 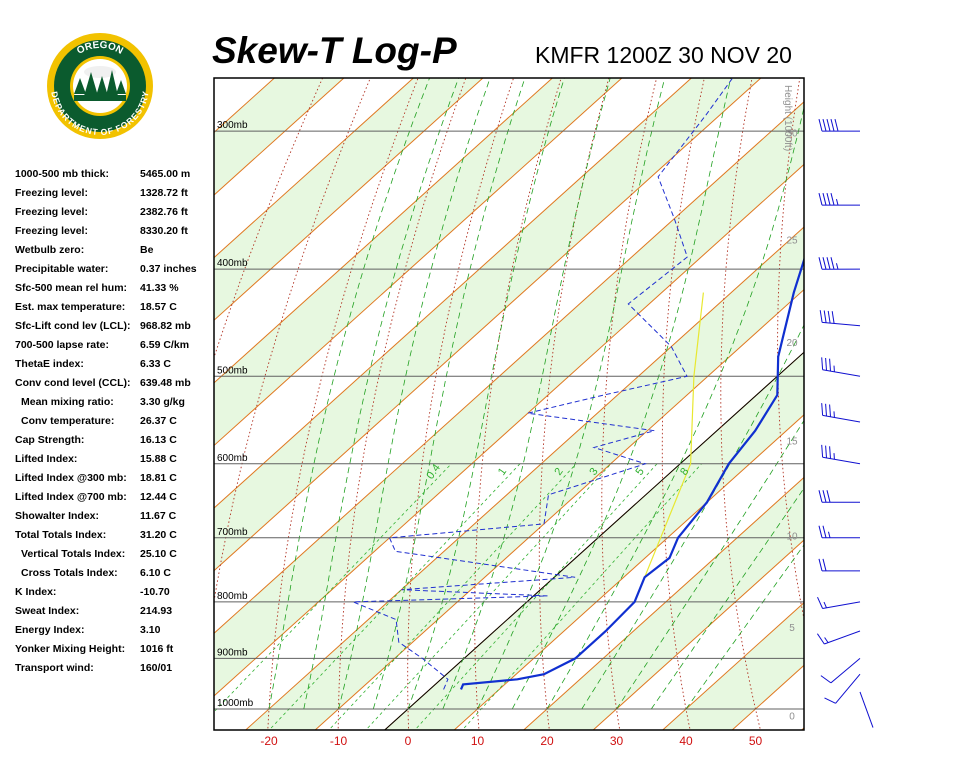 I want to click on height-tick-label: 0, so click(x=792, y=716).